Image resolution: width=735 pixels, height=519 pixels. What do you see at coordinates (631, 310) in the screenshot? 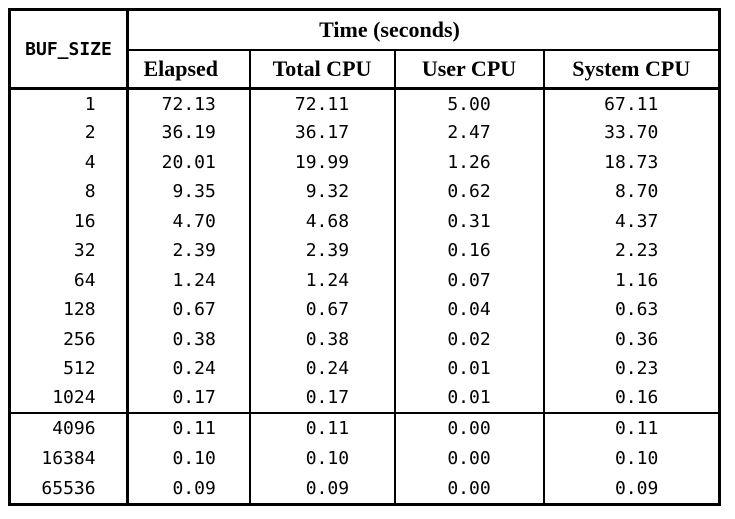
I see `system-cpu-cell: 0.63` at bounding box center [631, 310].